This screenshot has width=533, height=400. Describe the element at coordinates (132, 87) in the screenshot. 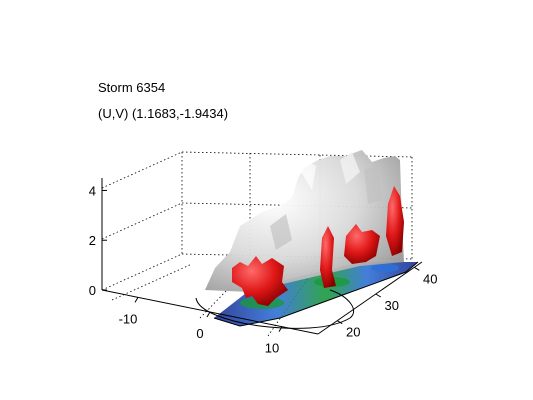

I see `chart-title: Storm 6354` at that location.